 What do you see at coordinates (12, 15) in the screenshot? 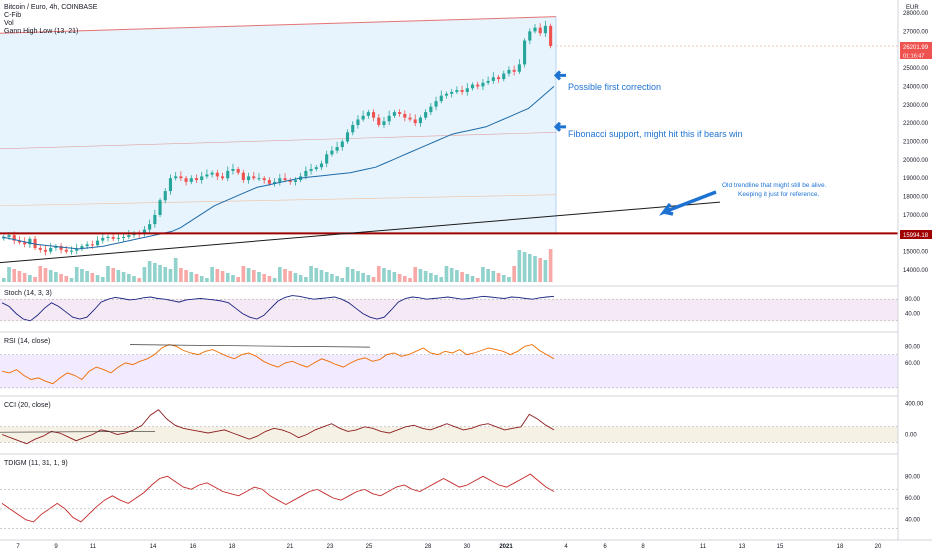
I see `indicator-fib-label: C-Fib` at bounding box center [12, 15].